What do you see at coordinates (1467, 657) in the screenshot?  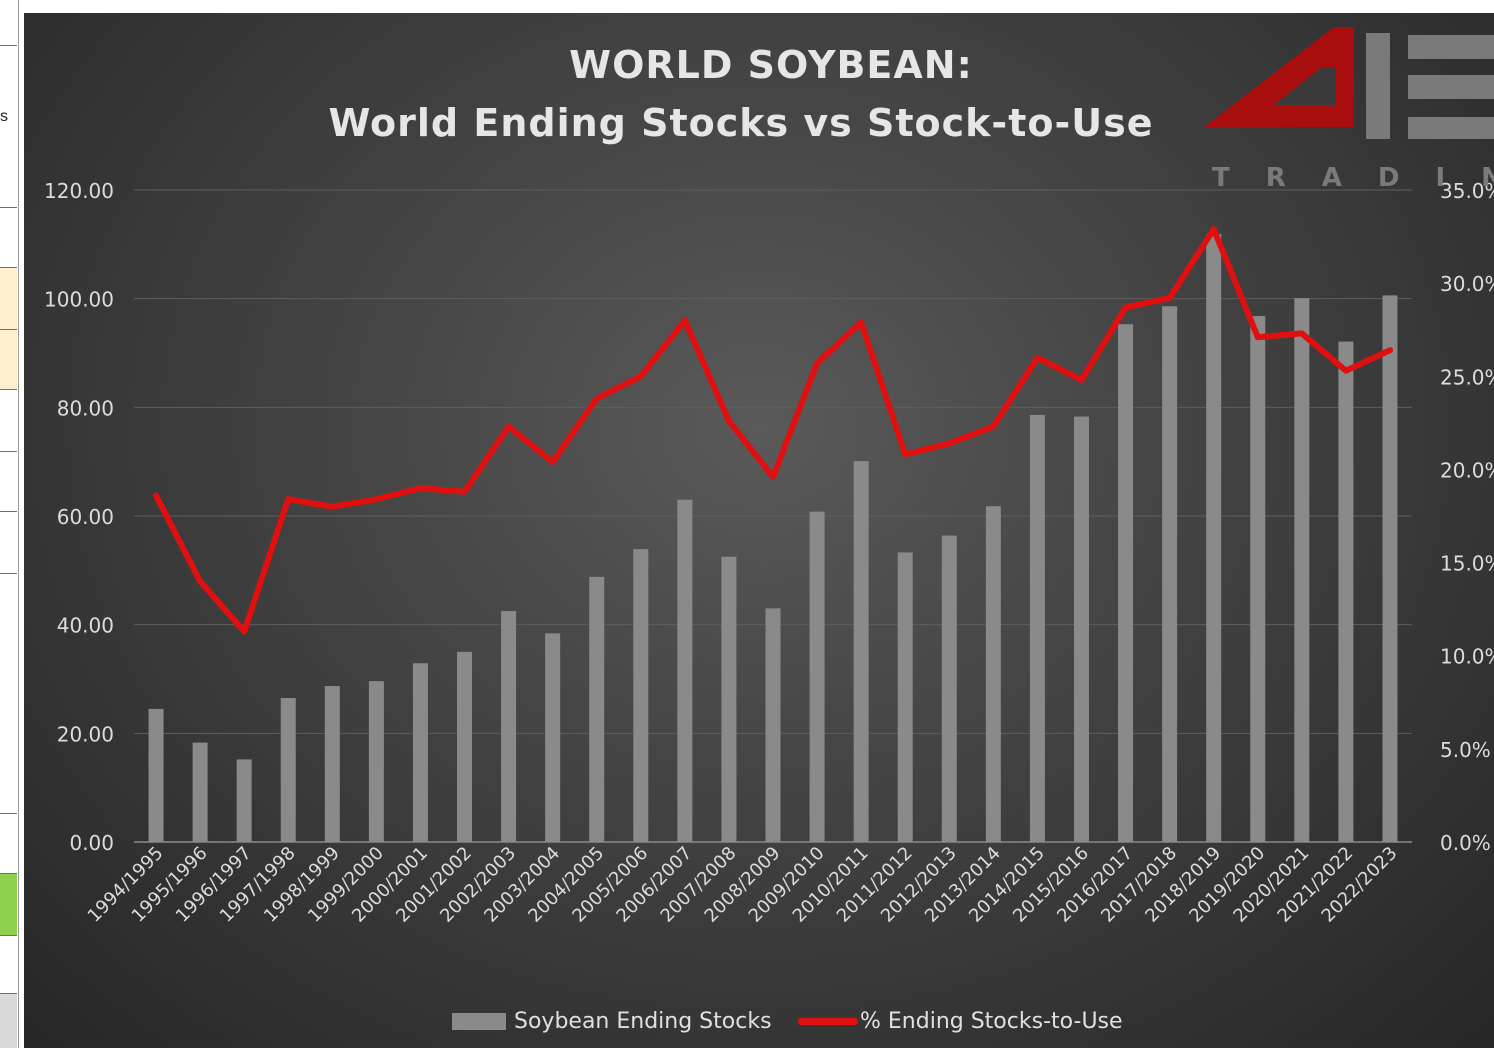 I see `y-right-tick-label: 10.0%` at bounding box center [1467, 657].